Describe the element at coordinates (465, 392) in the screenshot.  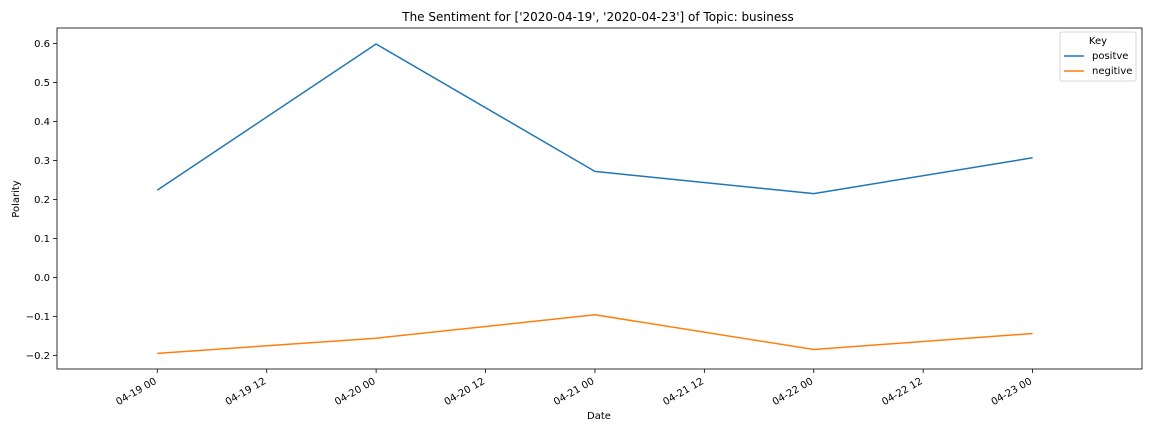
I see `x-tick-label: 04-20 12` at that location.